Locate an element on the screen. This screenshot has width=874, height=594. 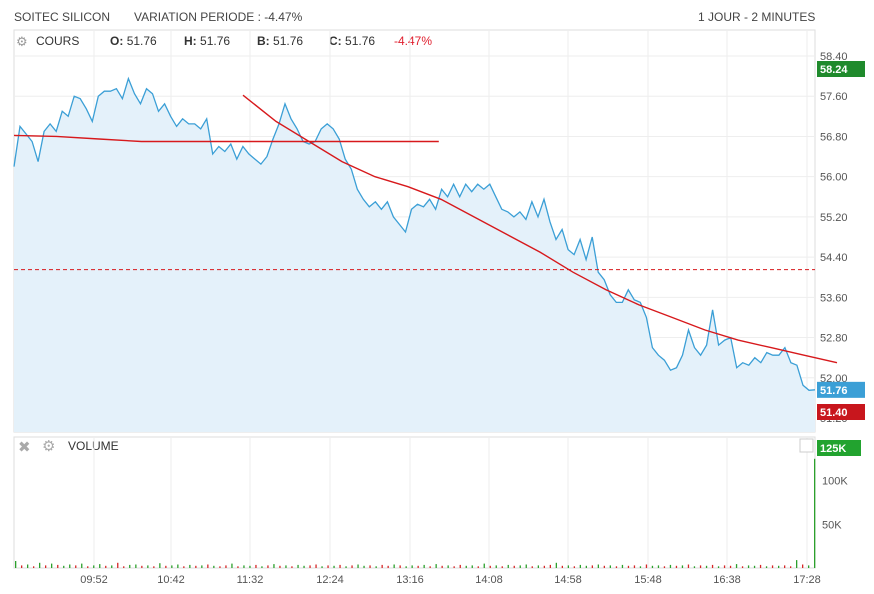
price-badges: 58.24 51.76 51.40 125K is located at coordinates (841, 258).